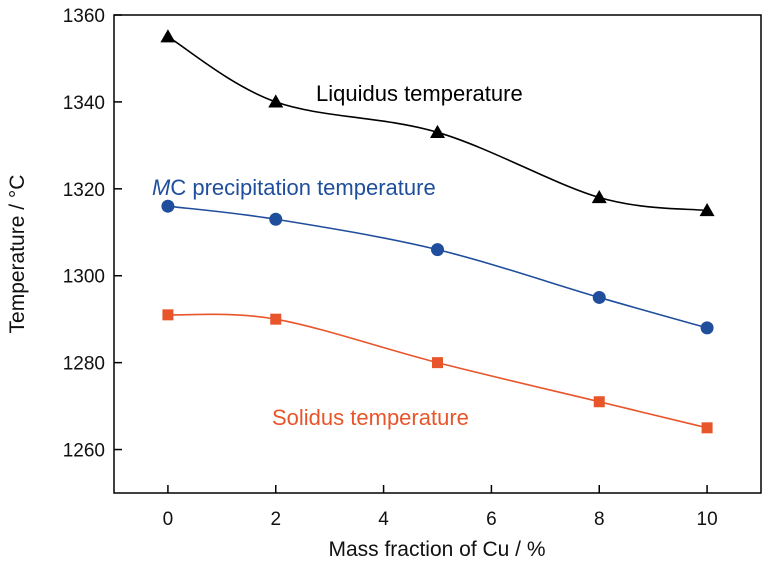 Image resolution: width=768 pixels, height=569 pixels. What do you see at coordinates (84, 16) in the screenshot?
I see `y-tick-label: 1360` at bounding box center [84, 16].